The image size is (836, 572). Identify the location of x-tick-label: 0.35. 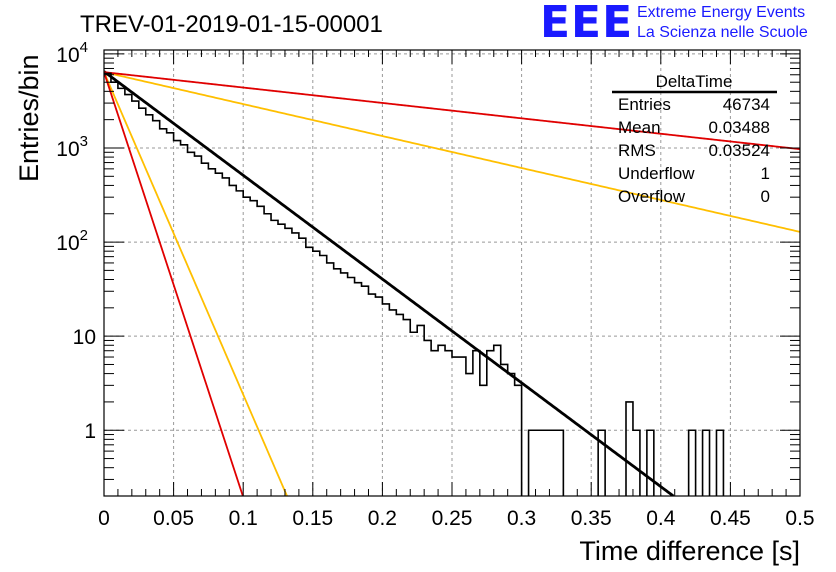
(591, 518).